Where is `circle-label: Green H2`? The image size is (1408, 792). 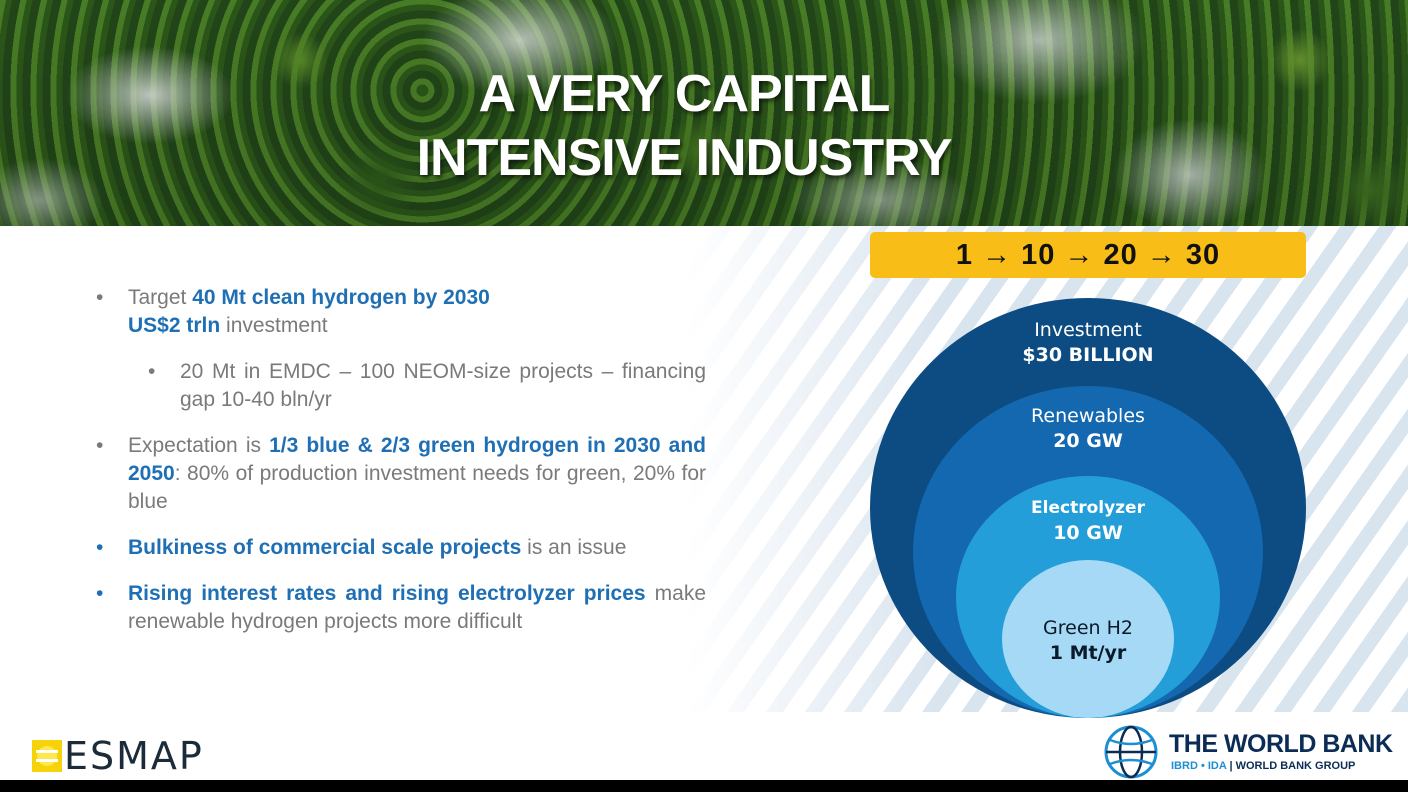 circle-label: Green H2 is located at coordinates (1088, 628).